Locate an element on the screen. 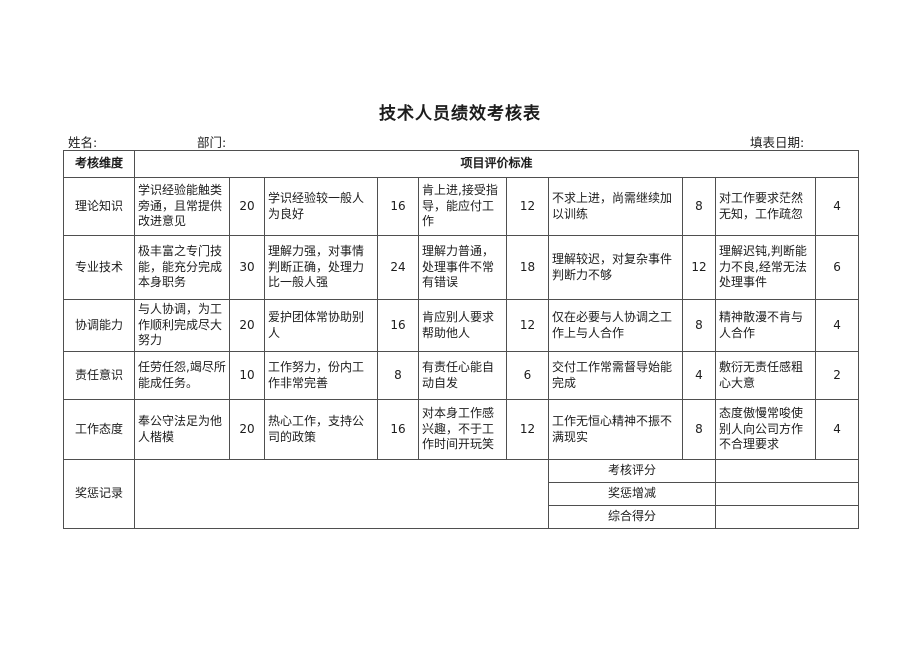 The height and width of the screenshot is (651, 920). criteria-text-cell: 学识经验能触类旁通，且常提供改进意见 is located at coordinates (182, 206).